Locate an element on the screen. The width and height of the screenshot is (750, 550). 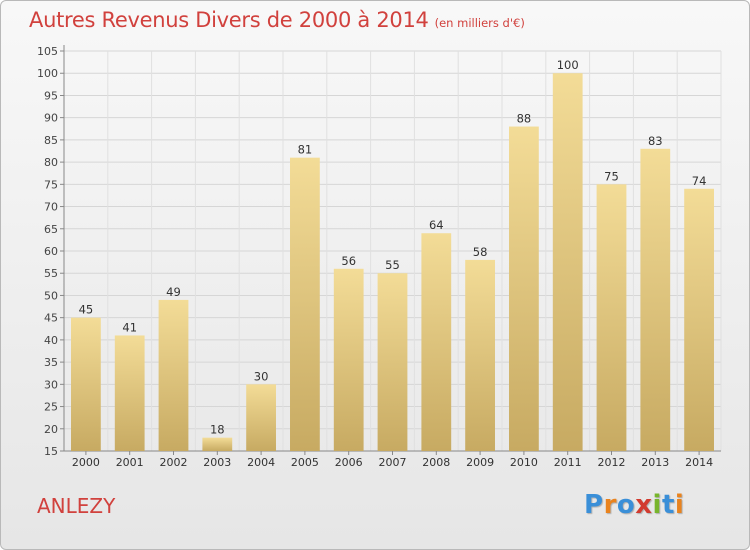
data-label: 83 is located at coordinates (655, 141).